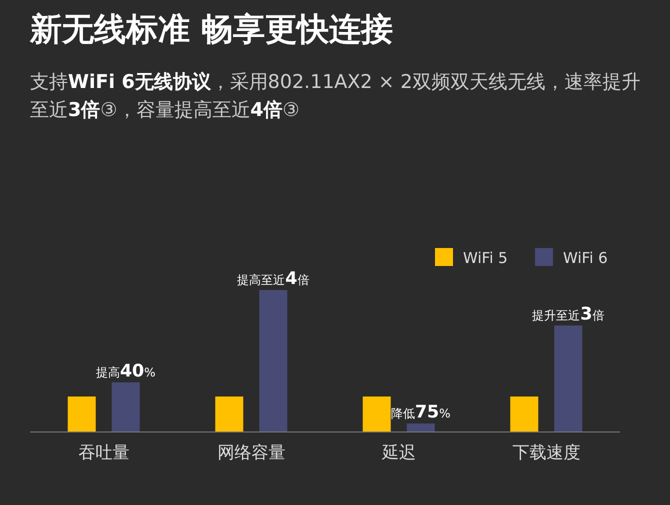 This screenshot has height=505, width=670. What do you see at coordinates (420, 412) in the screenshot?
I see `annotation: 降低75%` at bounding box center [420, 412].